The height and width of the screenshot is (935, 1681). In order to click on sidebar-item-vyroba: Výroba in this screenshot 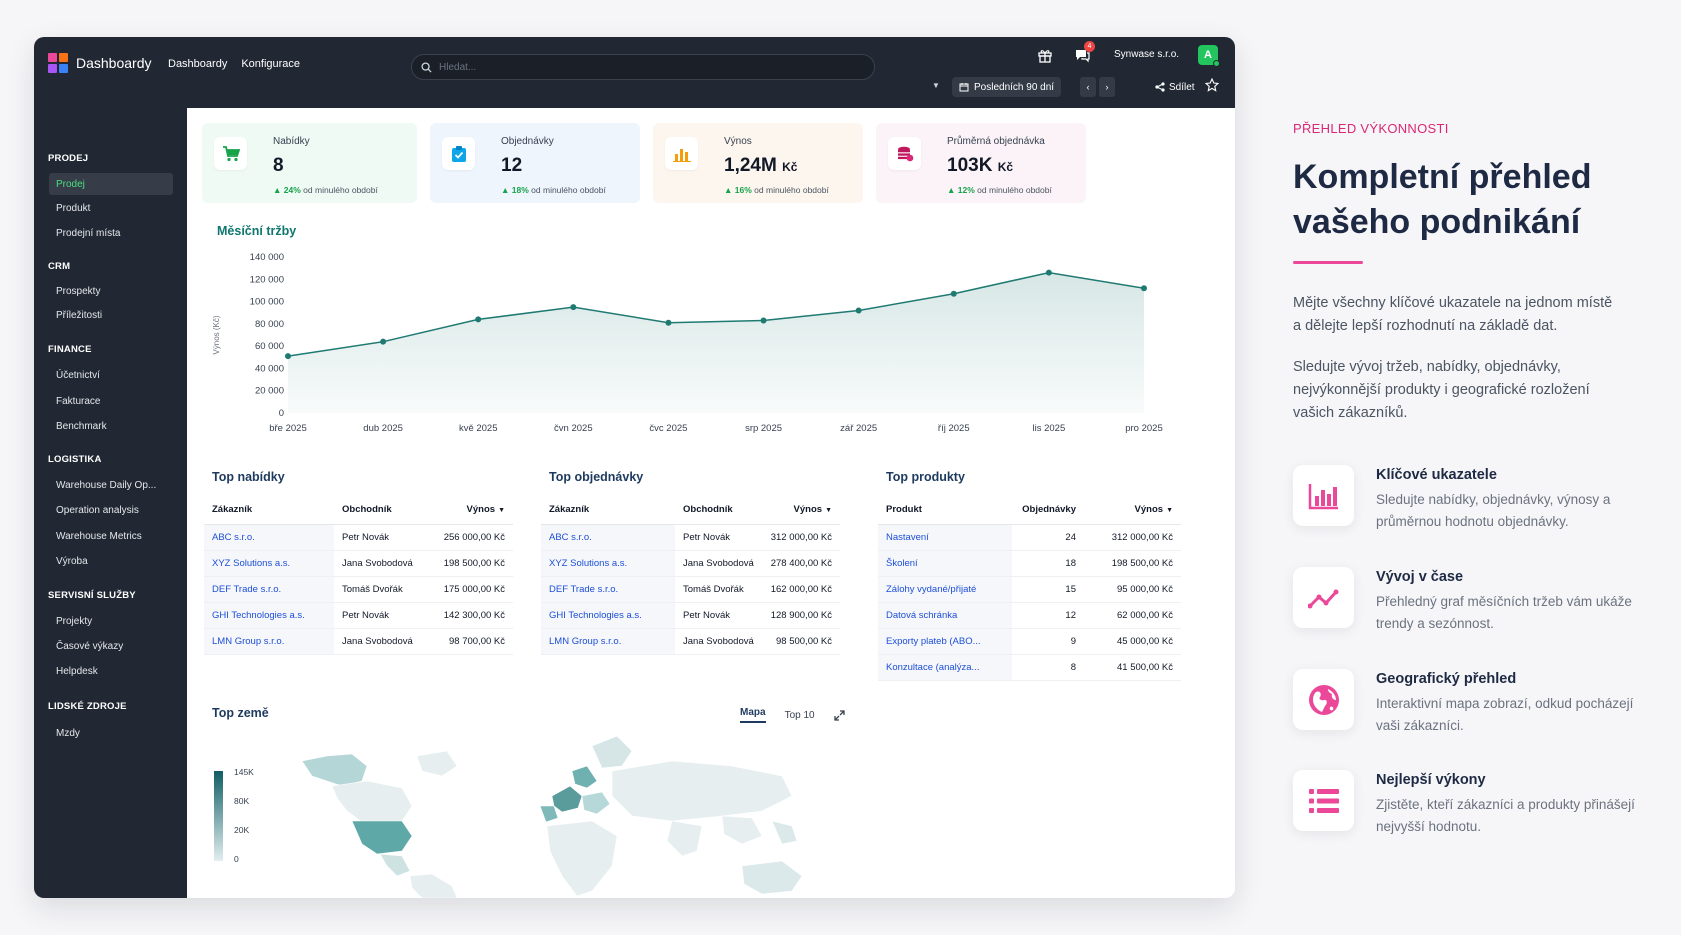, I will do `click(72, 561)`.